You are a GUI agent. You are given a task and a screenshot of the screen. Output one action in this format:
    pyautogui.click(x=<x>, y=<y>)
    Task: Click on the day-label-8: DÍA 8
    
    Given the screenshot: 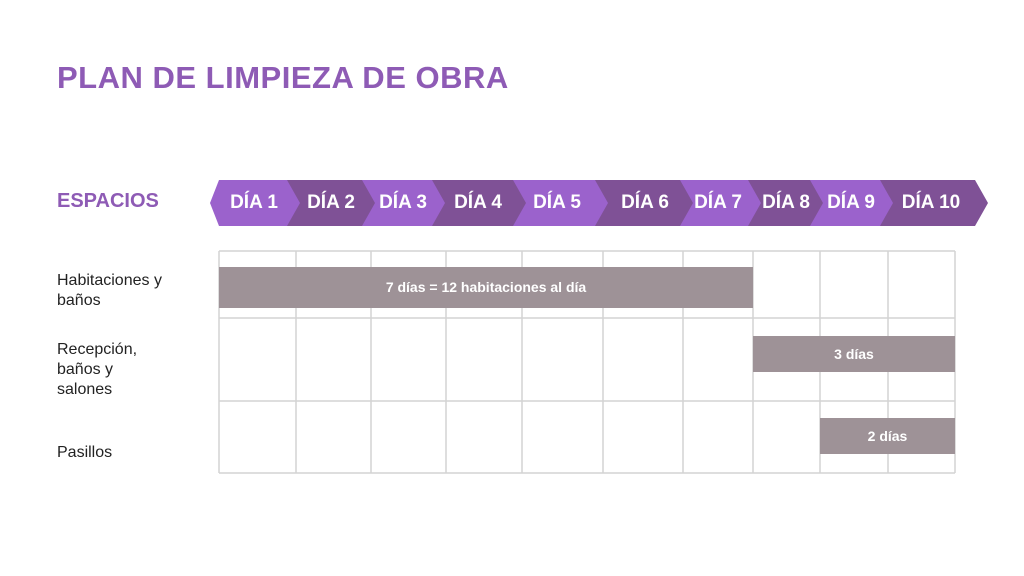 What is the action you would take?
    pyautogui.click(x=786, y=202)
    